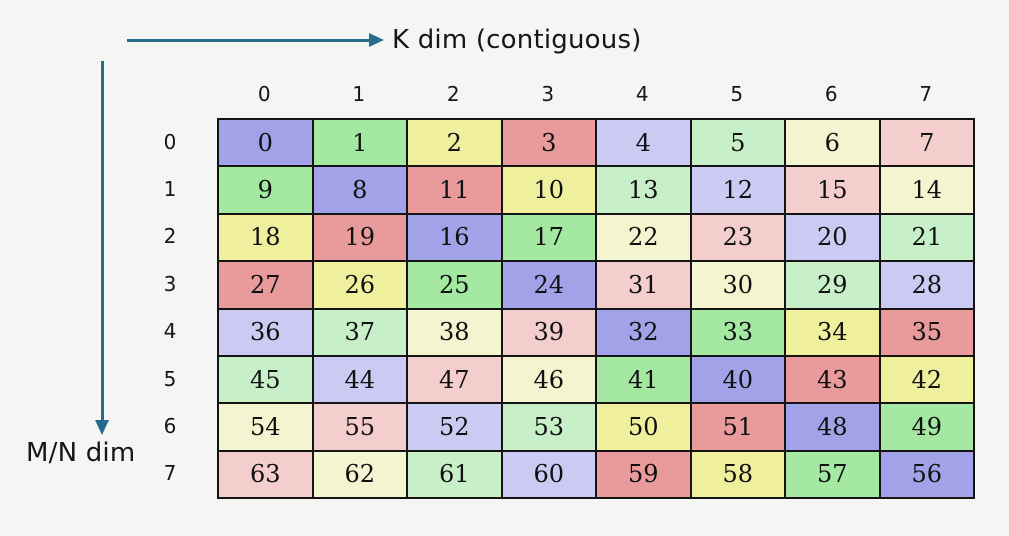 The image size is (1009, 536). Describe the element at coordinates (926, 379) in the screenshot. I see `matrix-cell-r5c7: 42` at that location.